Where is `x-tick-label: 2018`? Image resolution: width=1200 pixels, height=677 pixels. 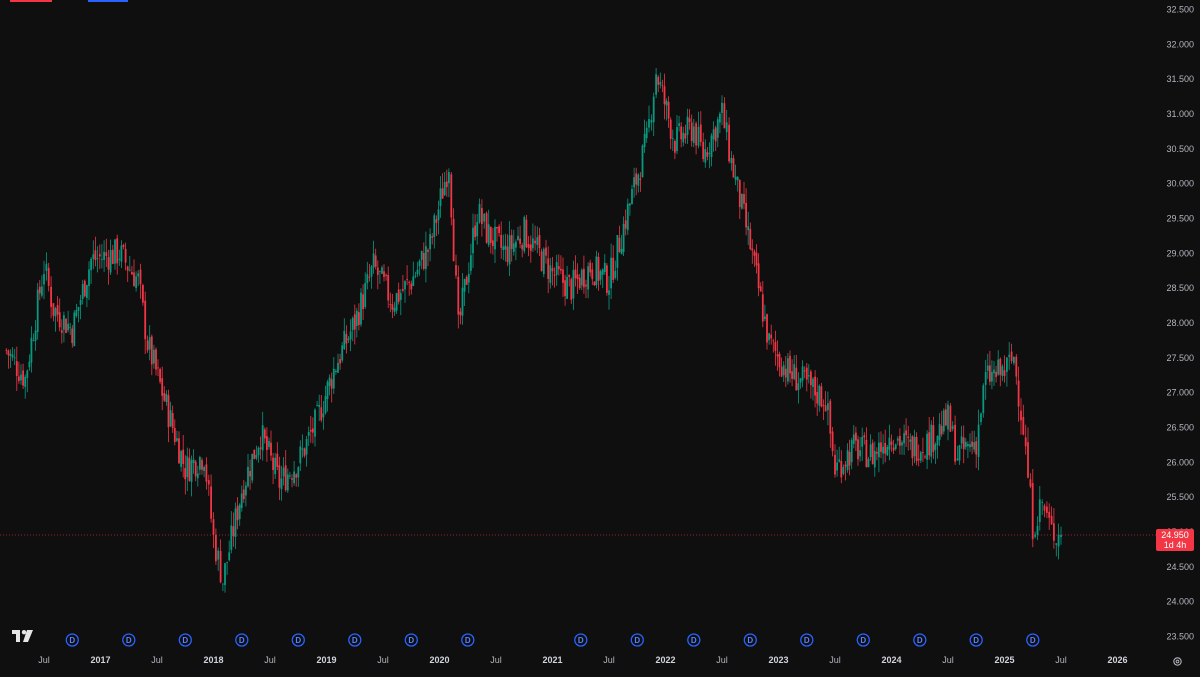 x-tick-label: 2018 is located at coordinates (213, 660).